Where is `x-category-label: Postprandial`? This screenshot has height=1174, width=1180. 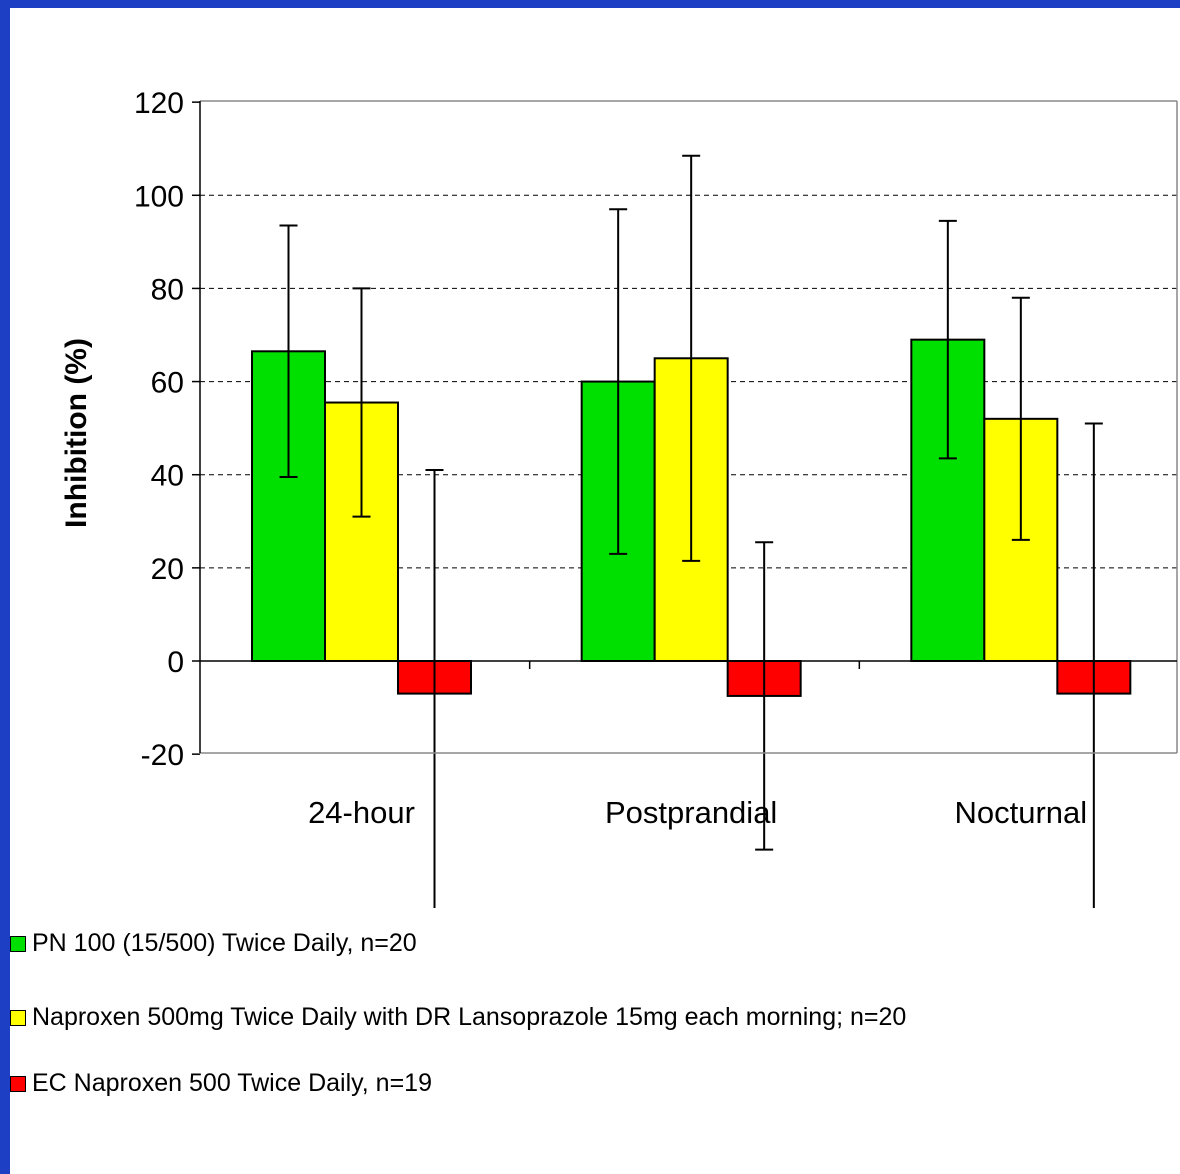 x-category-label: Postprandial is located at coordinates (691, 812).